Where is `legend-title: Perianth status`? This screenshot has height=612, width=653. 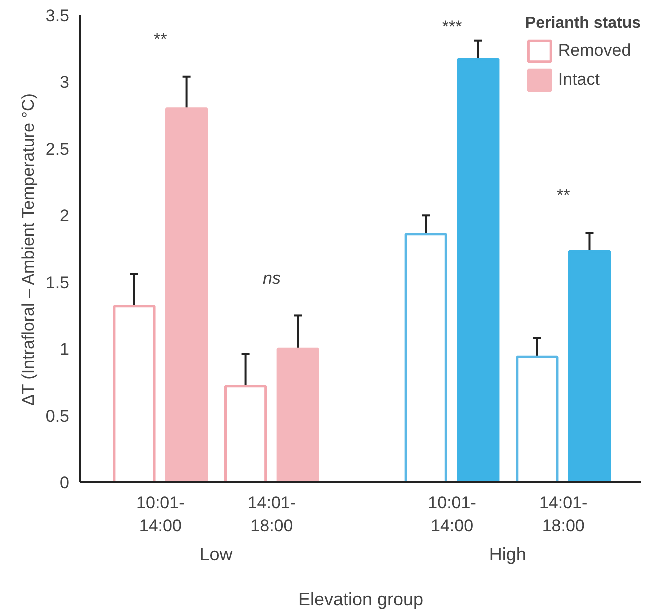
legend-title: Perianth status is located at coordinates (583, 24).